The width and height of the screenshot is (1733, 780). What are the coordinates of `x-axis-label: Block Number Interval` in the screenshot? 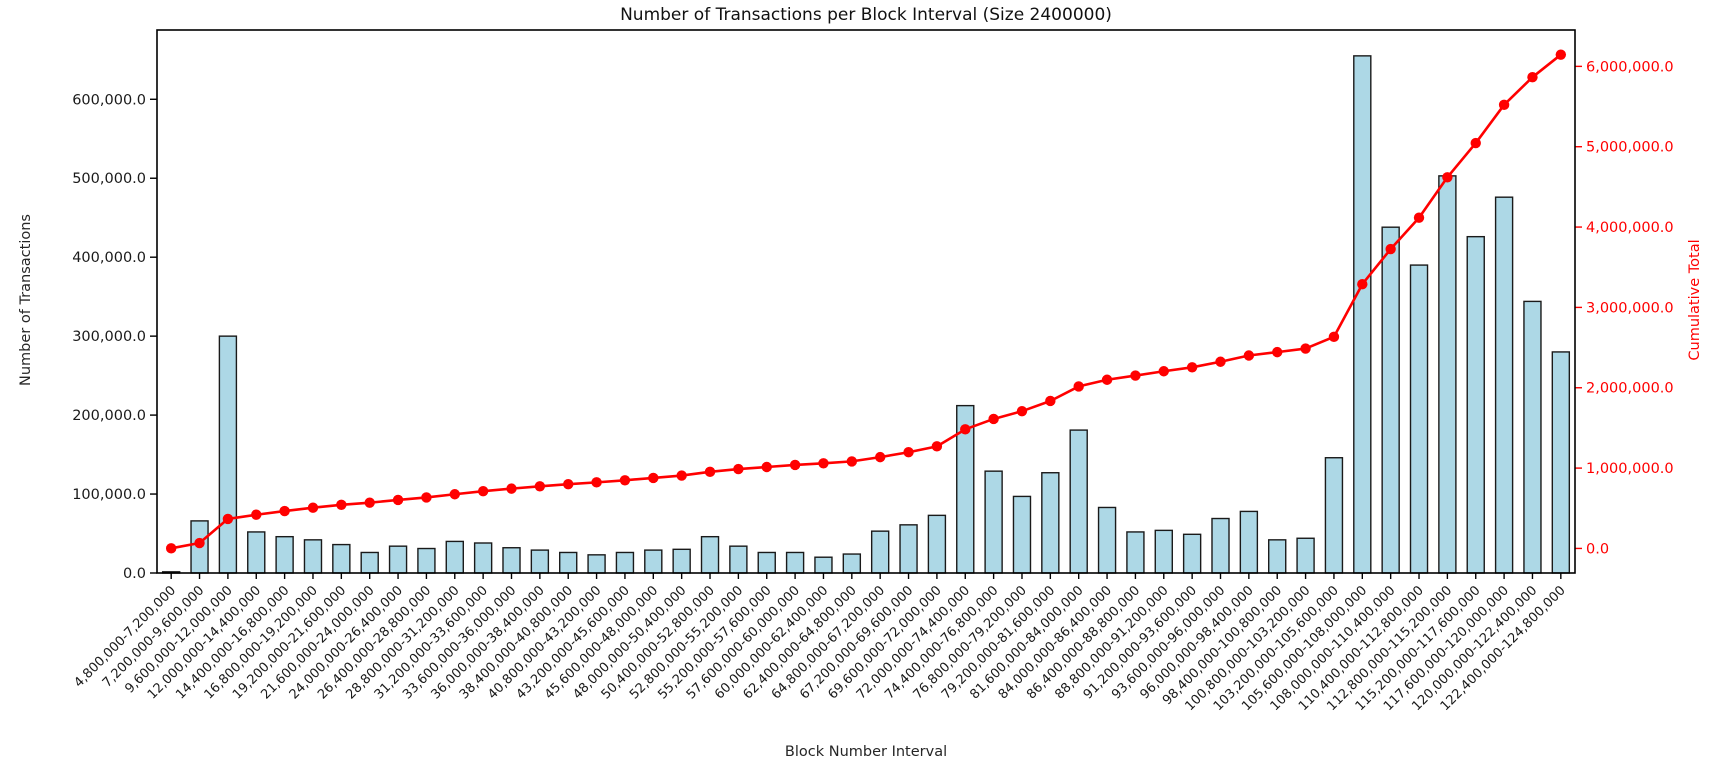 It's located at (866, 752).